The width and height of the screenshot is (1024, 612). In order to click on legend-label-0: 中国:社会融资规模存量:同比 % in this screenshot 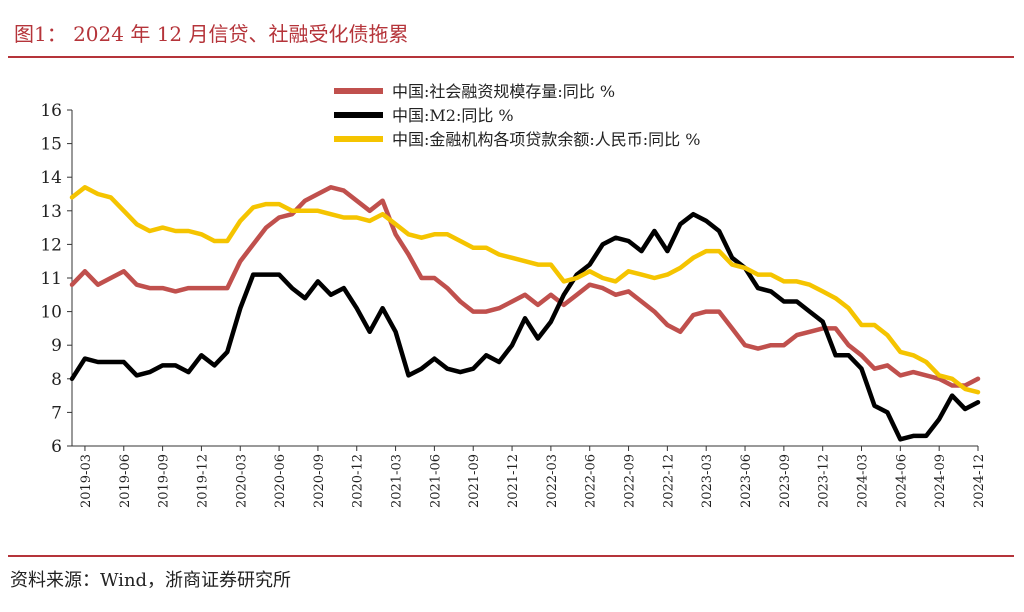, I will do `click(503, 91)`.